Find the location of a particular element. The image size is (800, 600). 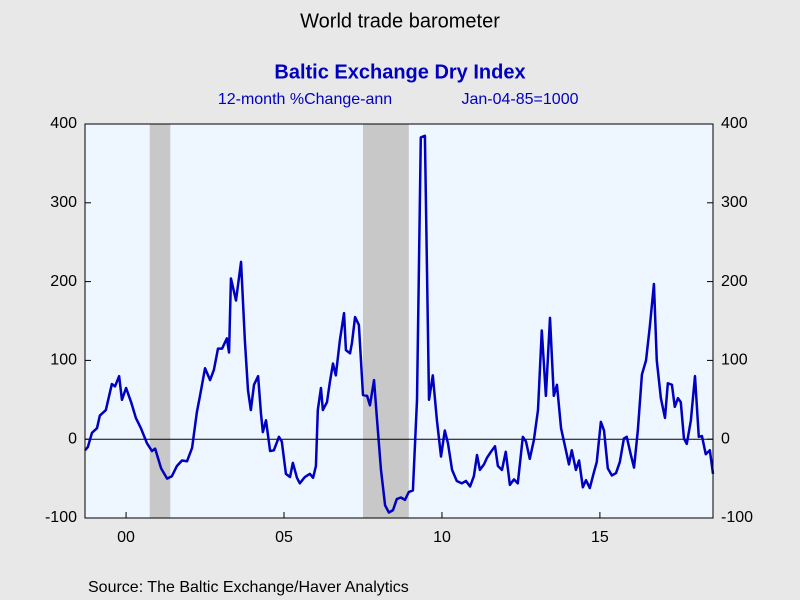

y2-tick-label: 400 is located at coordinates (734, 123).